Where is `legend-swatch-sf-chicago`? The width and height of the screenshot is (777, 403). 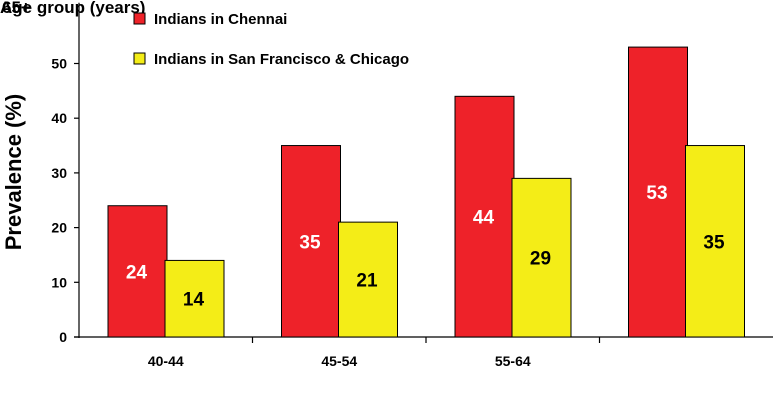
legend-swatch-sf-chicago is located at coordinates (139, 58).